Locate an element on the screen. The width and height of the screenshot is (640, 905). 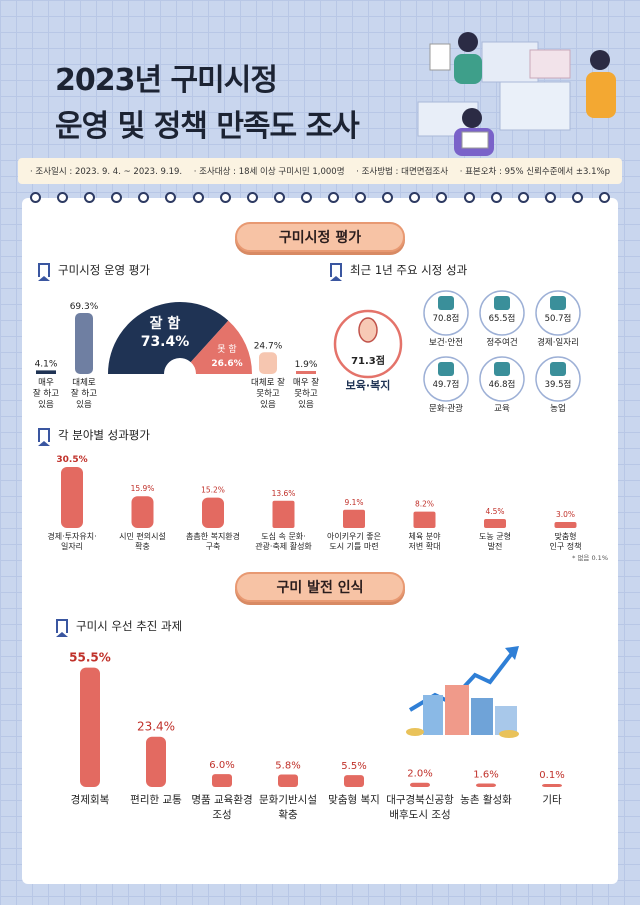
achievement-label: 문화·관광 is located at coordinates (446, 408).